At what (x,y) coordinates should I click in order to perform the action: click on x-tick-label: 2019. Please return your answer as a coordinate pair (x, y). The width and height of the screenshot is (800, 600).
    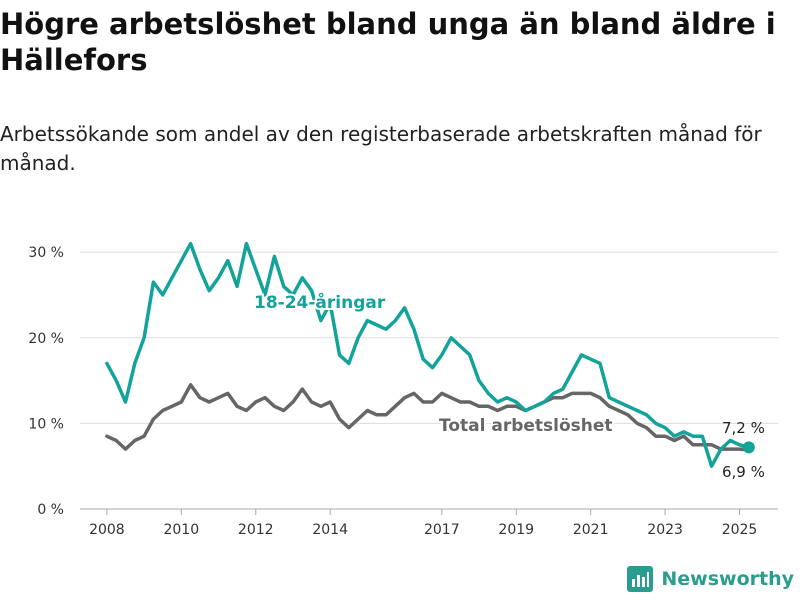
    Looking at the image, I should click on (516, 530).